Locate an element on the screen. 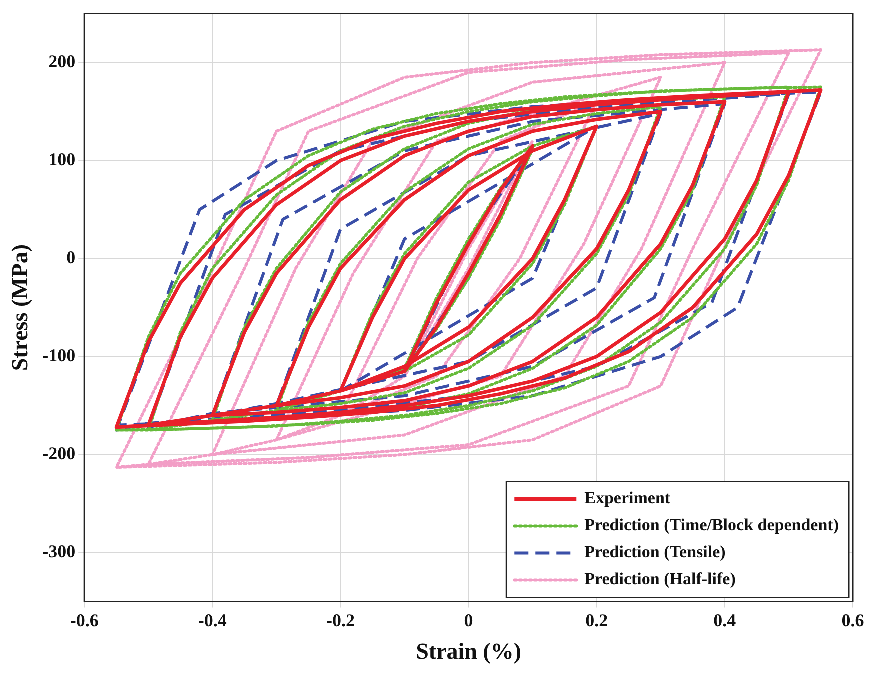  y-tick-label: 0 is located at coordinates (71, 257).